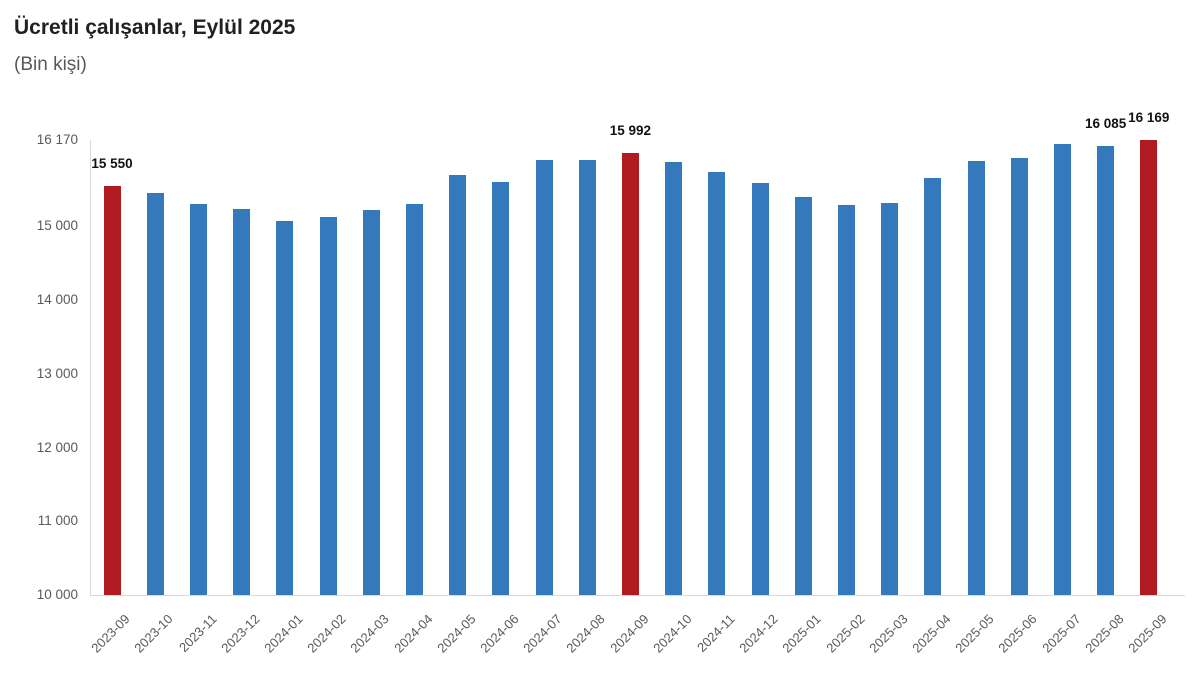 Image resolution: width=1200 pixels, height=675 pixels. What do you see at coordinates (283, 633) in the screenshot?
I see `x-axis-tick-label: 2024-01` at bounding box center [283, 633].